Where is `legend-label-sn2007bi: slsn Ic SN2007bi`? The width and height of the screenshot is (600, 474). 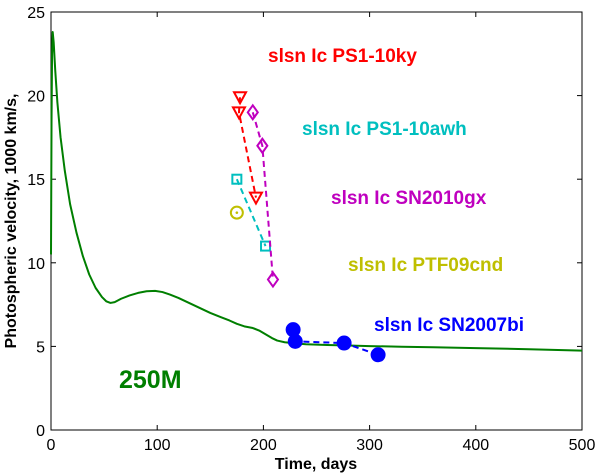
legend-label-sn2007bi: slsn Ic SN2007bi is located at coordinates (449, 325).